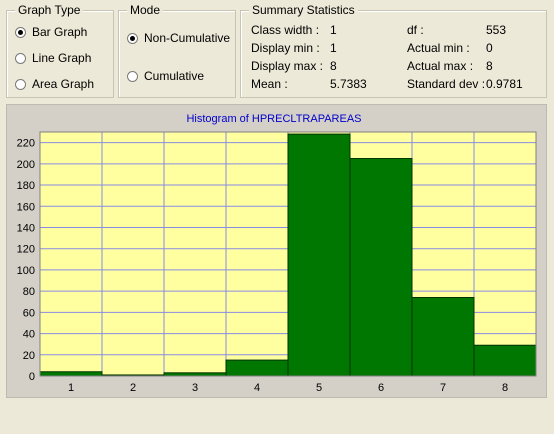 The height and width of the screenshot is (434, 554). I want to click on y-tick-label: 100, so click(26, 271).